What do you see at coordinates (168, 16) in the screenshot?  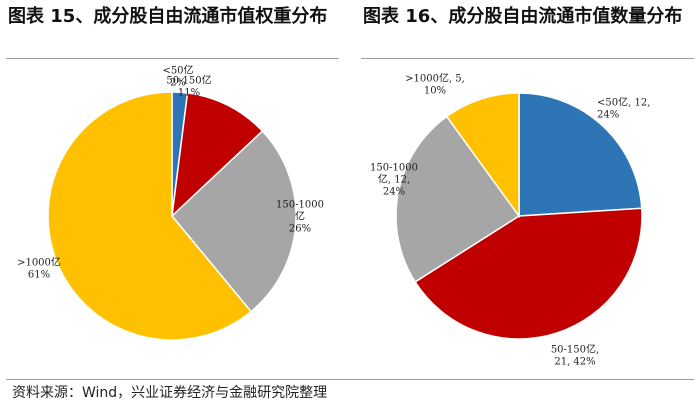 I see `chart-title-weight: 图表 15、成分股自由流通市值权重分布` at bounding box center [168, 16].